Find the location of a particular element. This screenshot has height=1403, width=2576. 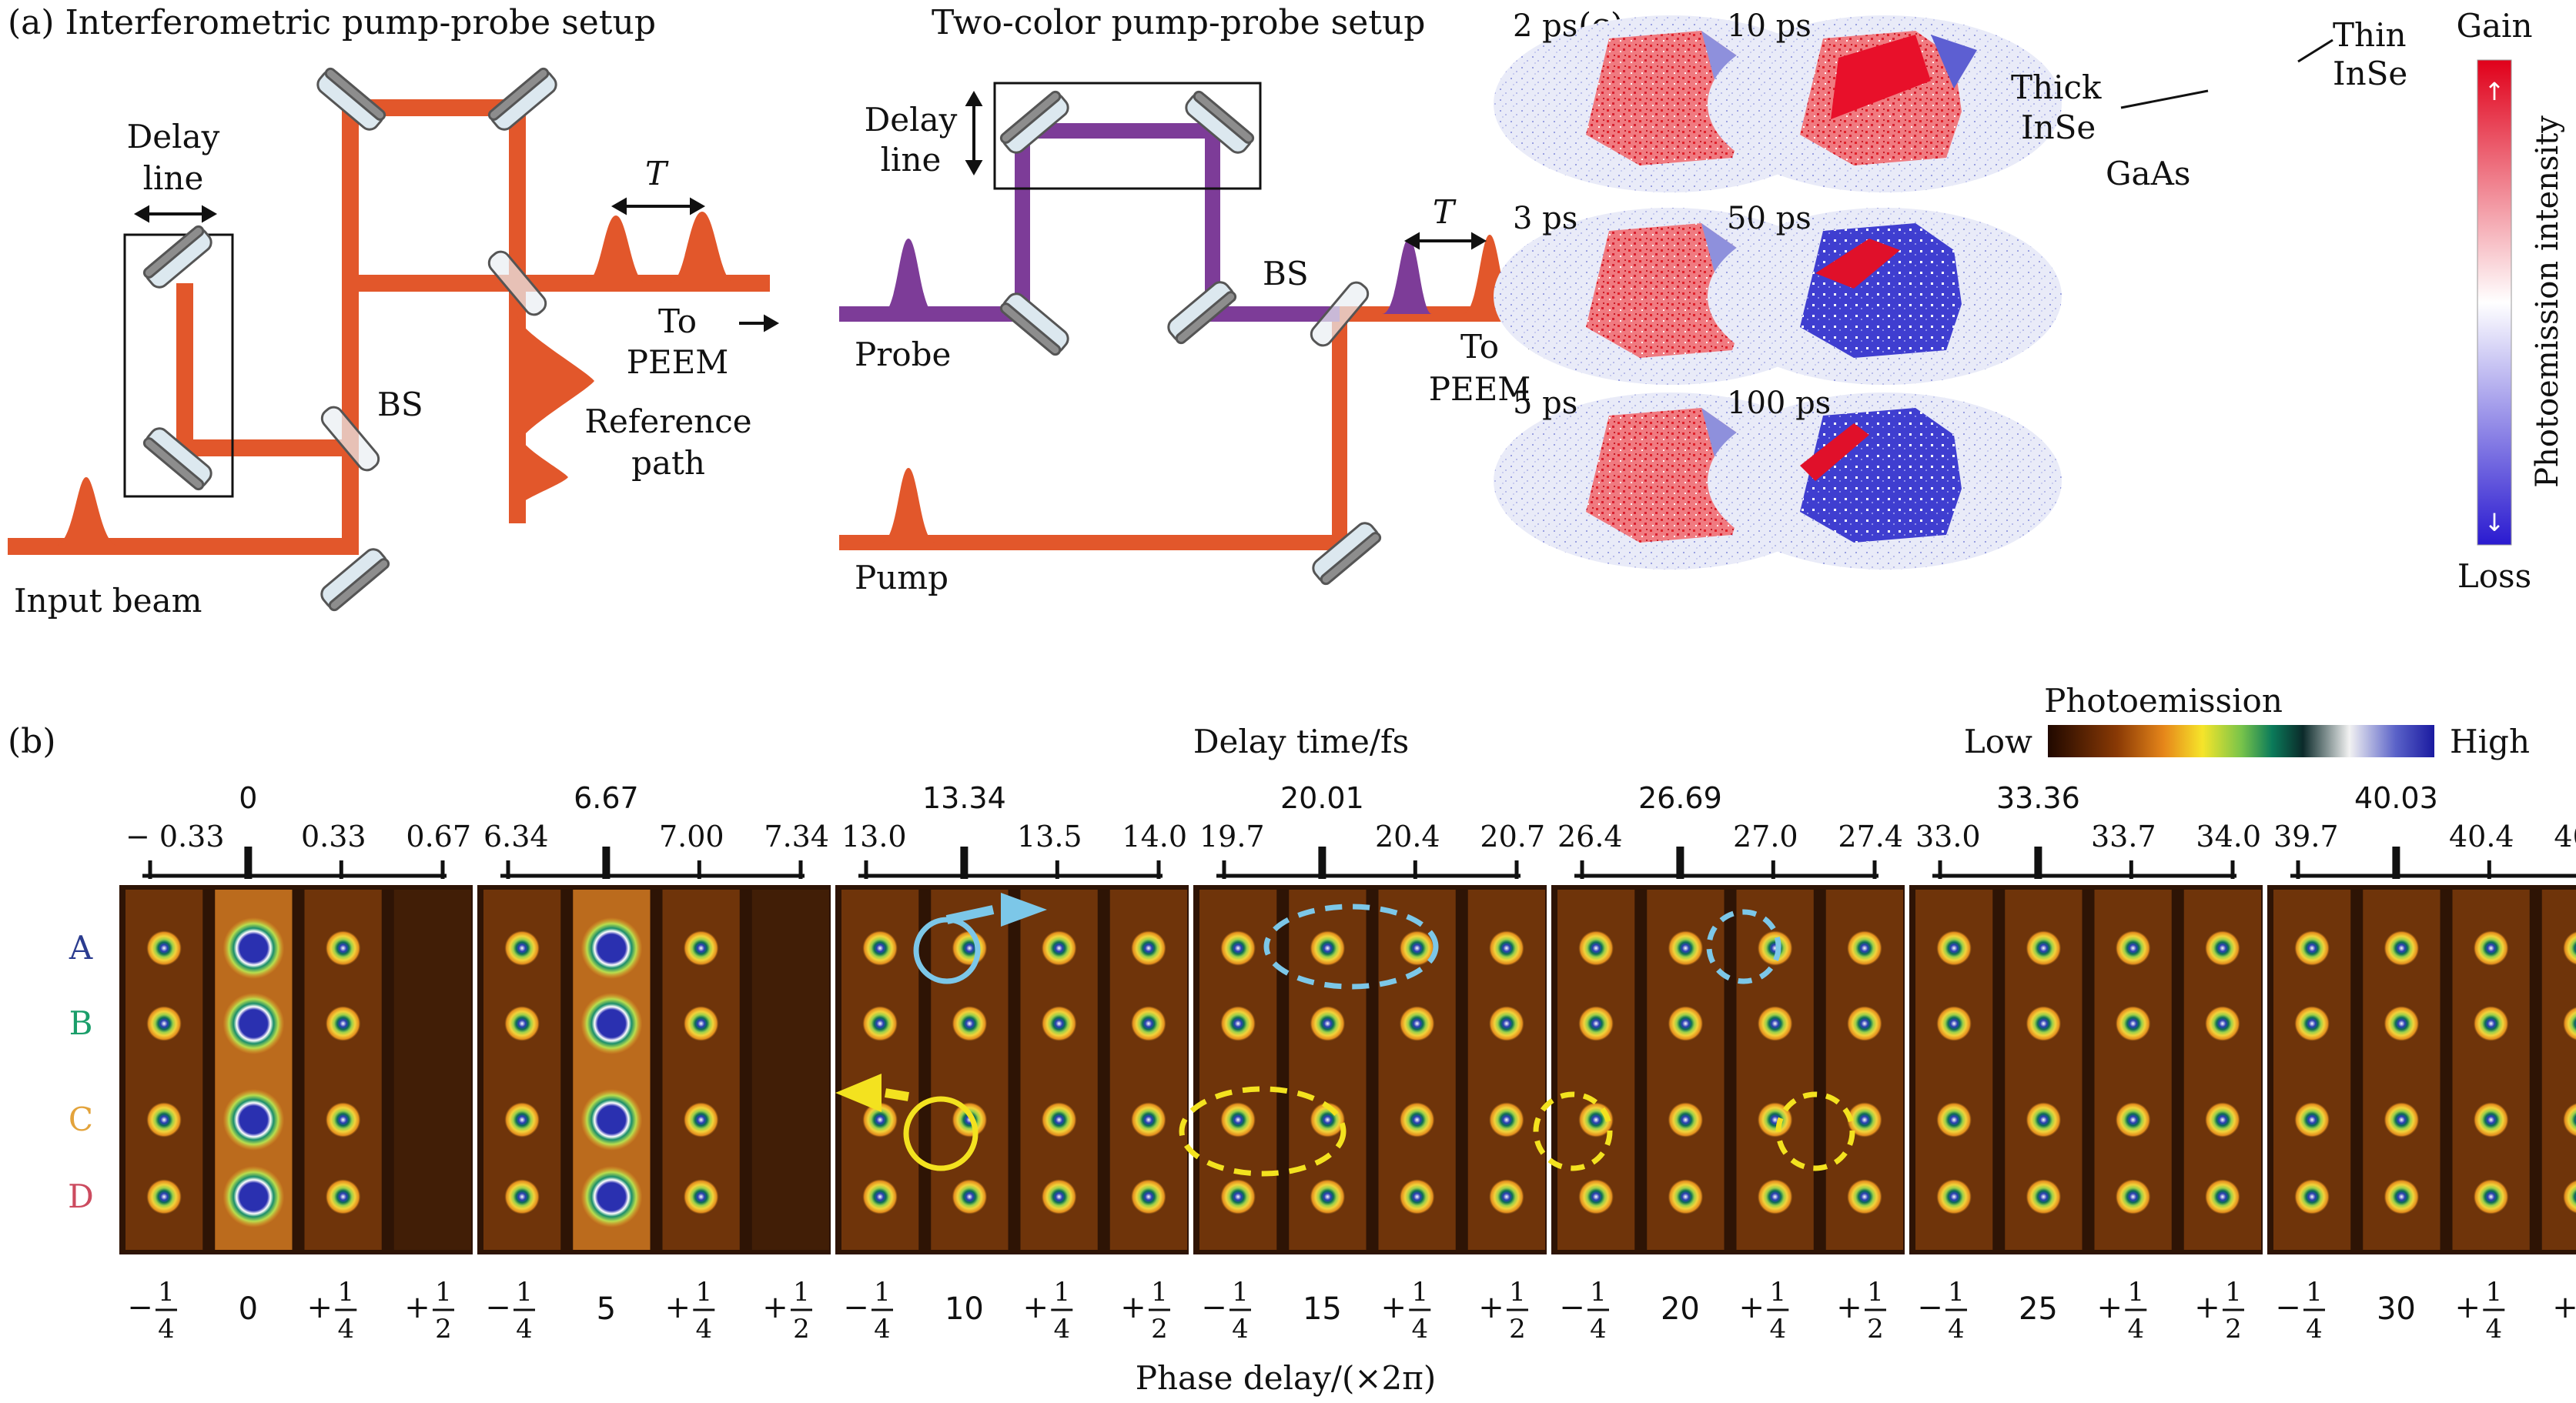

delay-subtick-label: 26.4 is located at coordinates (1590, 836).